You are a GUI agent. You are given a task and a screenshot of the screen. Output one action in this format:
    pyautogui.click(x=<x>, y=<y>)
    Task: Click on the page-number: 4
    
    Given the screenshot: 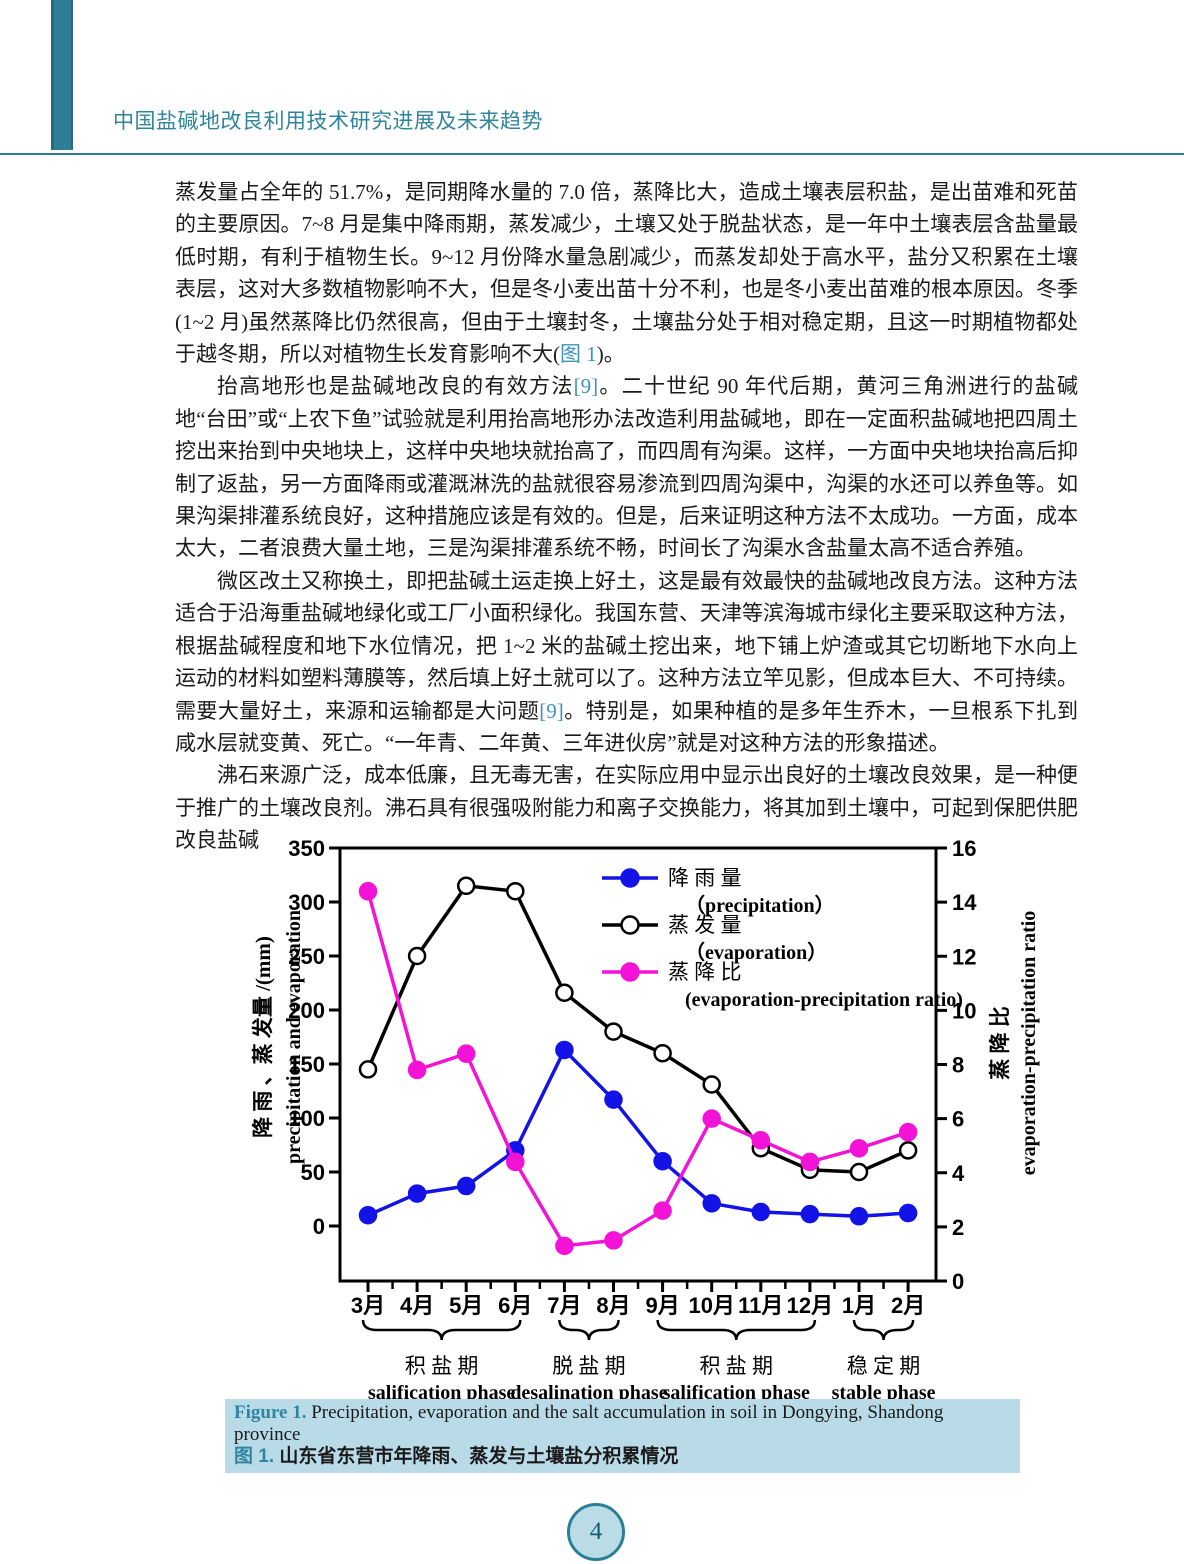 What is the action you would take?
    pyautogui.click(x=596, y=1531)
    